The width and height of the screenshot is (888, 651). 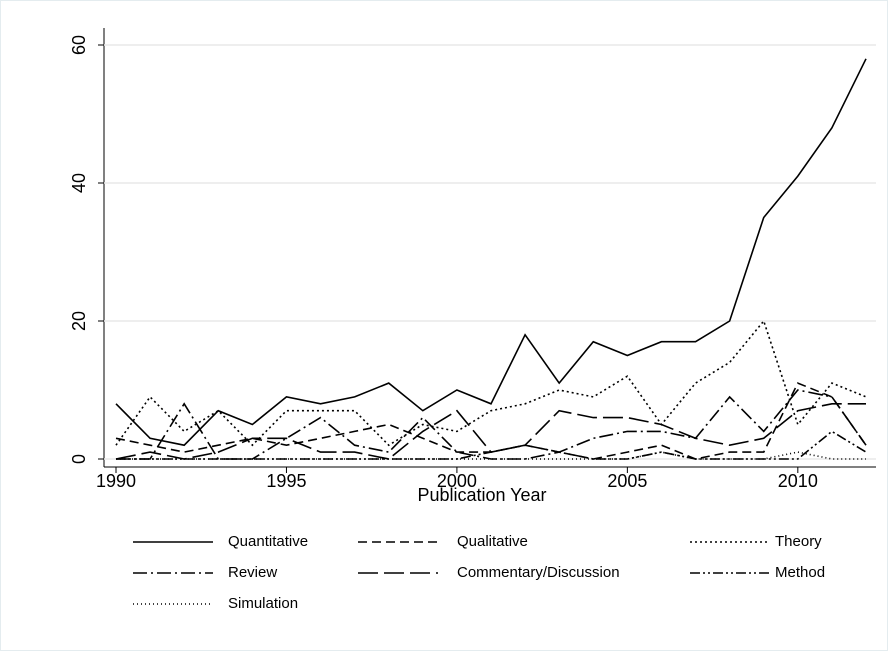 What do you see at coordinates (263, 603) in the screenshot?
I see `legend-label: Simulation` at bounding box center [263, 603].